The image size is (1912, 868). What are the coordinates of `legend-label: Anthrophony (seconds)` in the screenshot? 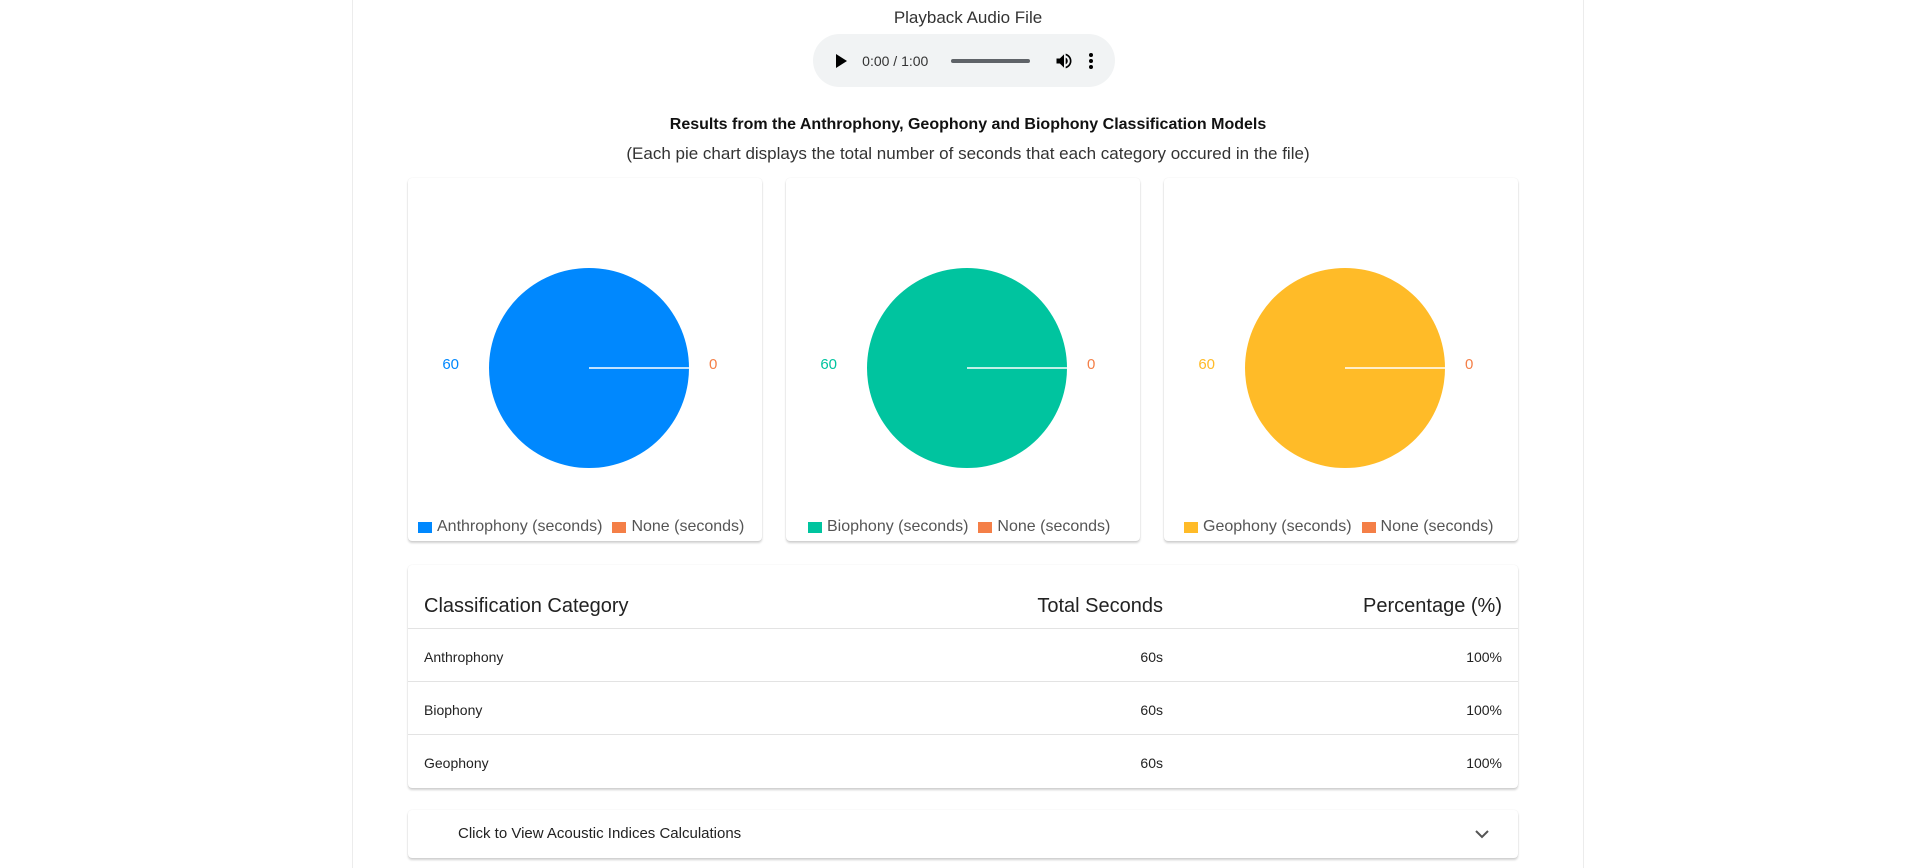 It's located at (520, 526).